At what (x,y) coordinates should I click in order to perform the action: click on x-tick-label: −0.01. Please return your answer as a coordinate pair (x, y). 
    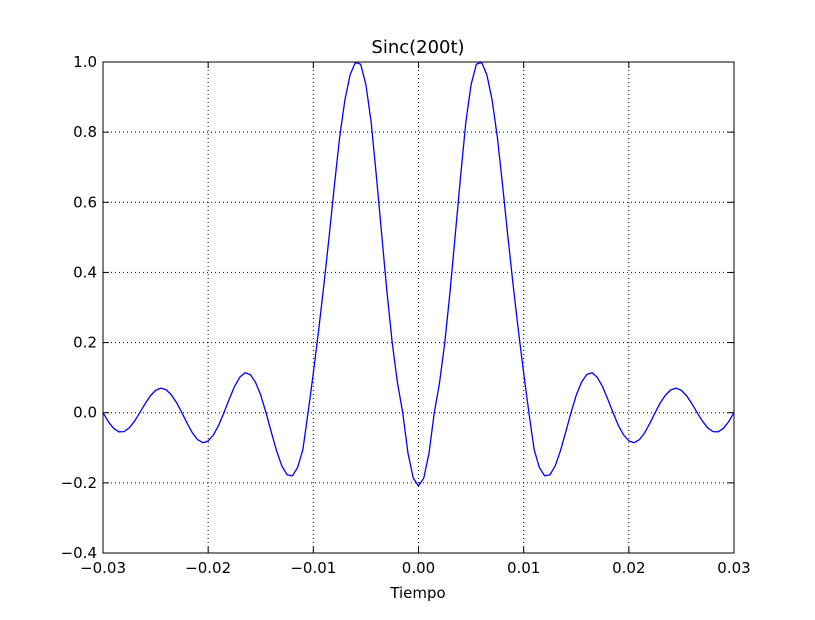
    Looking at the image, I should click on (313, 568).